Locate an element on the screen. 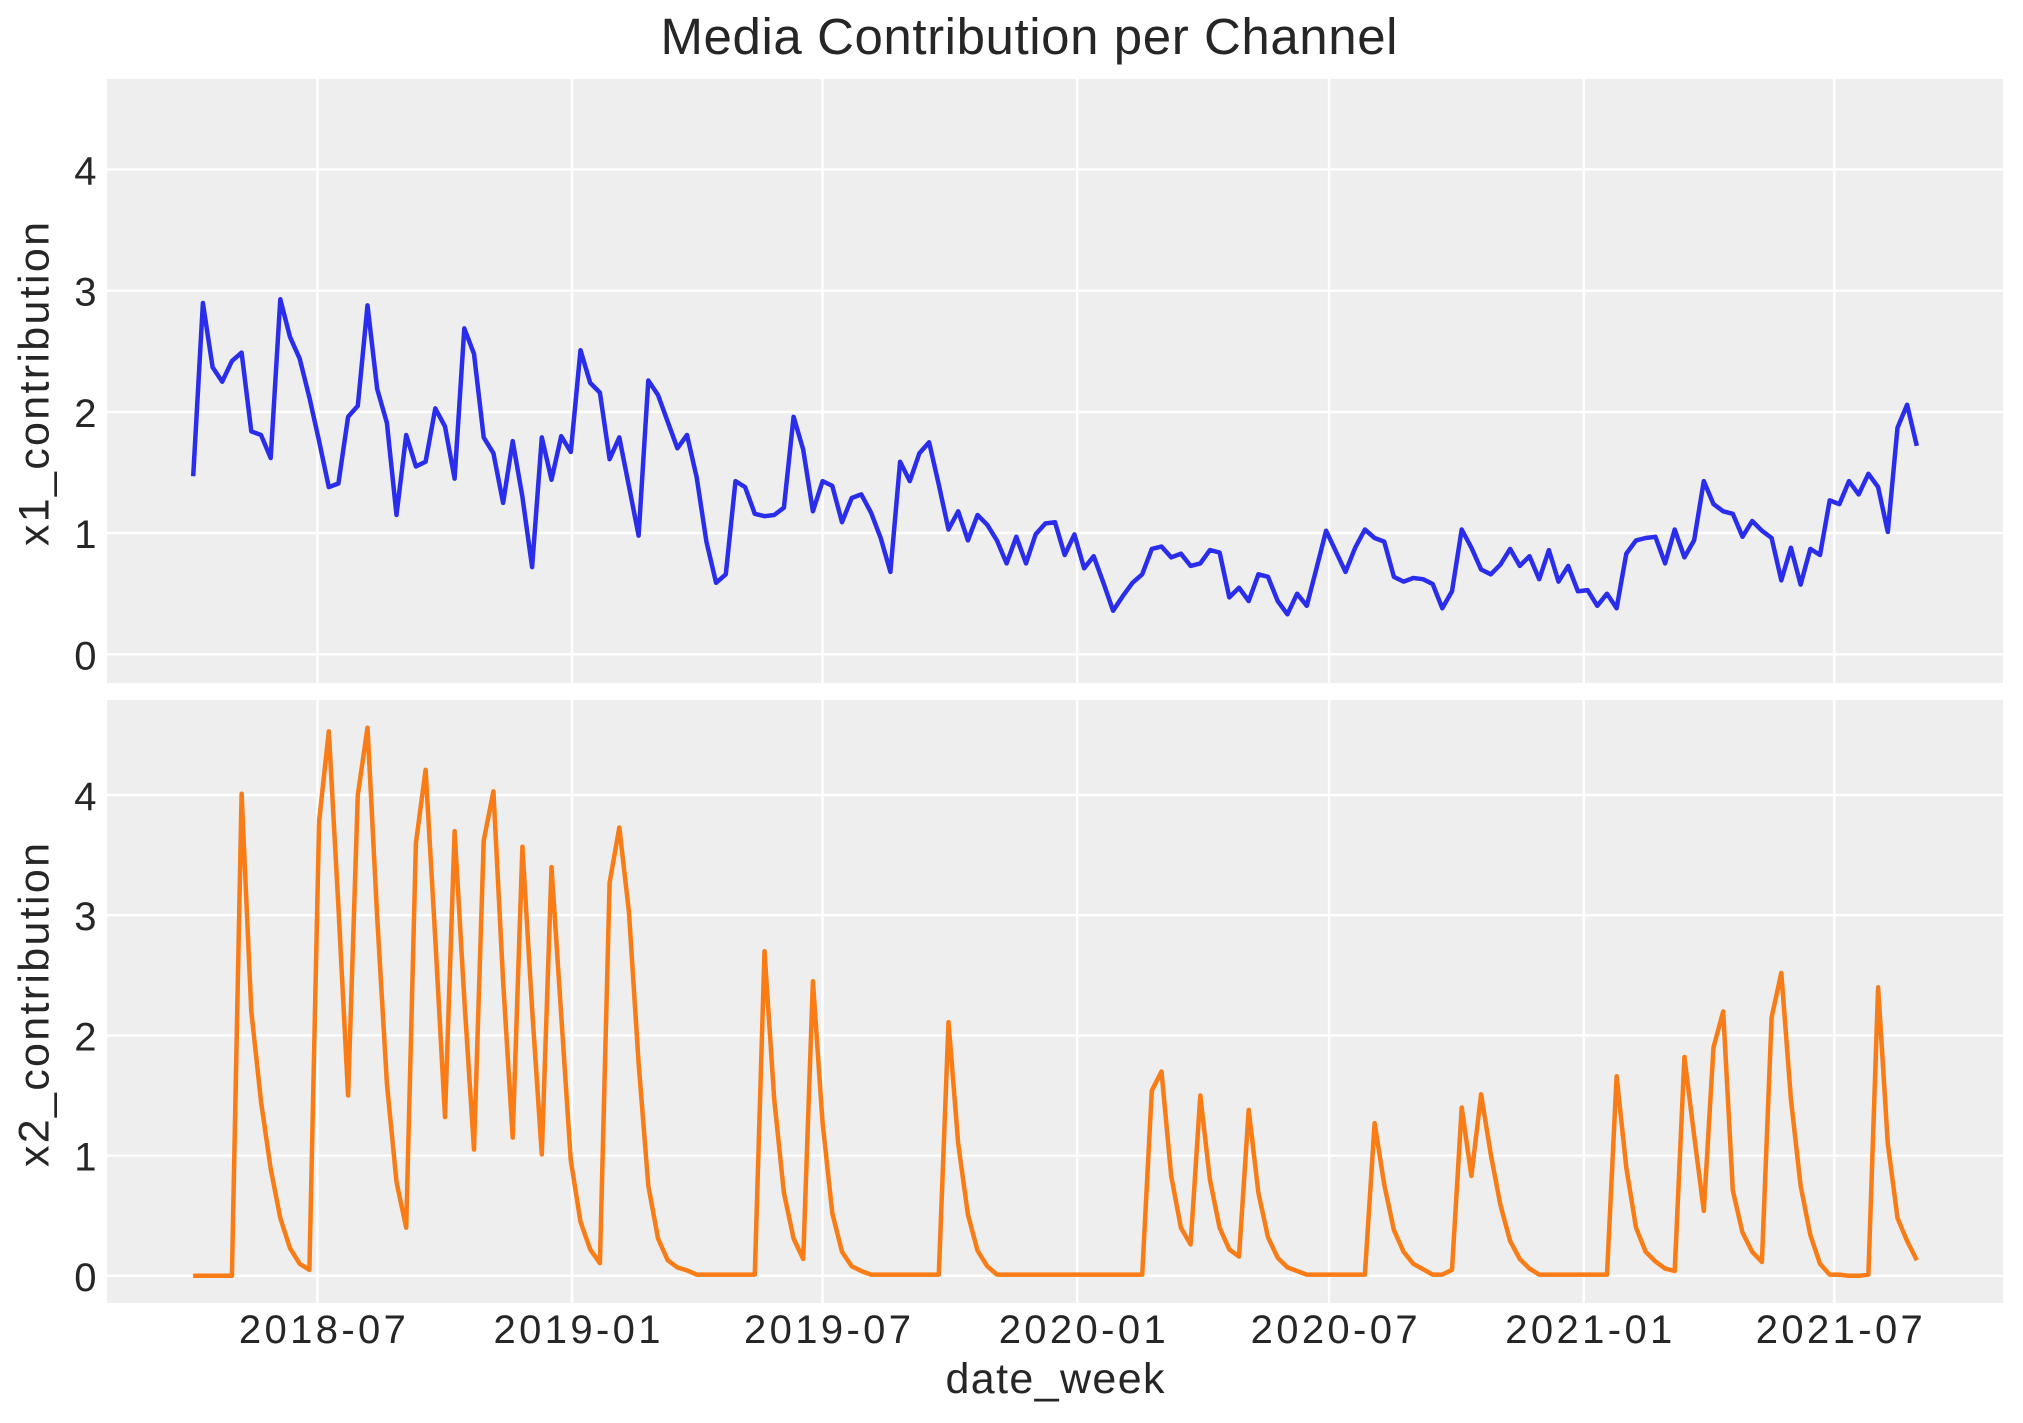  svg-text: x1_contribution is located at coordinates (35, 384).